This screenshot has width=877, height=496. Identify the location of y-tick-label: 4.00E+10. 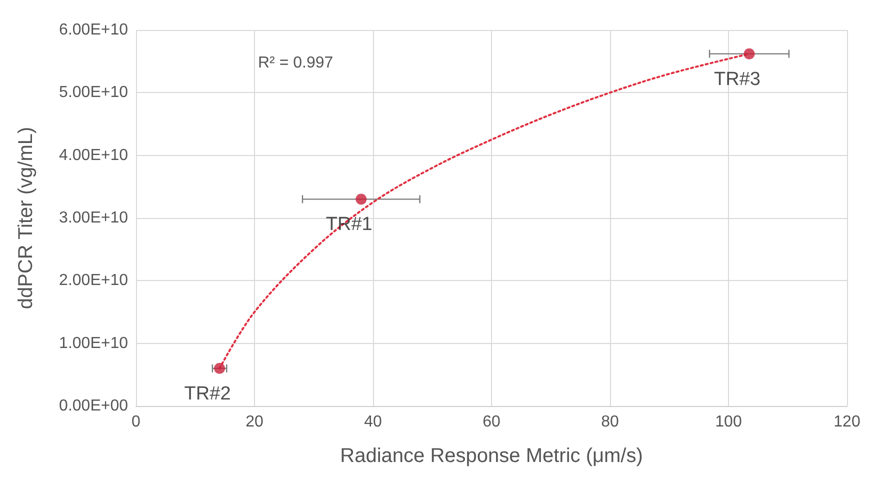
(93, 155).